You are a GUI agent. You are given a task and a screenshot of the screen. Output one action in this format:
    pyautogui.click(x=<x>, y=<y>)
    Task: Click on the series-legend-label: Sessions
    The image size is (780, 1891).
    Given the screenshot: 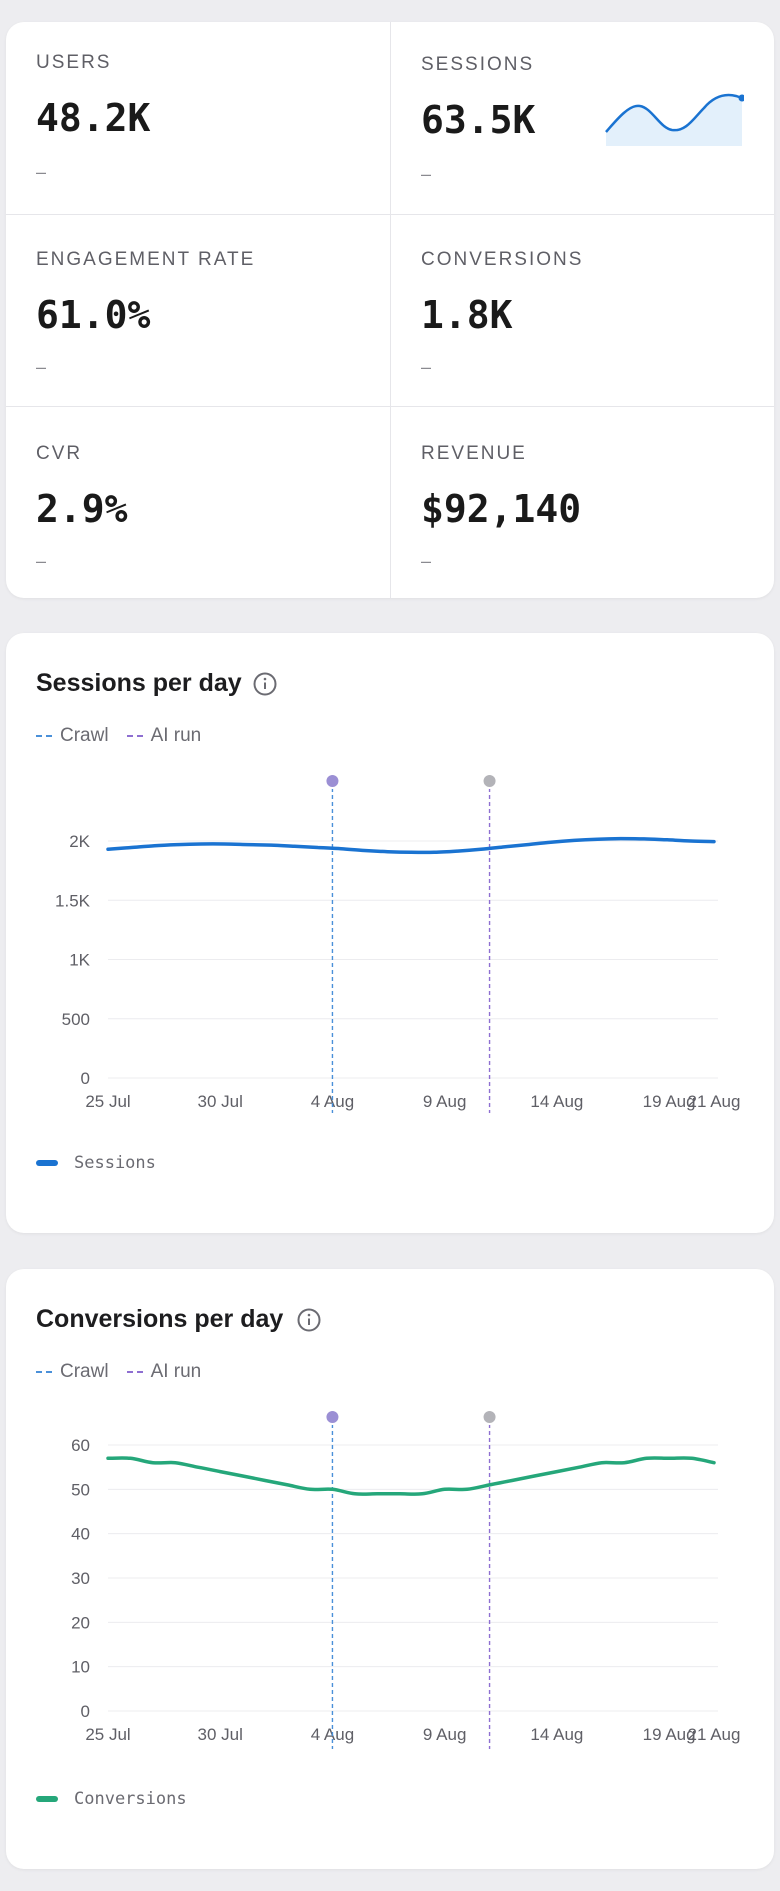 What is the action you would take?
    pyautogui.click(x=115, y=1163)
    